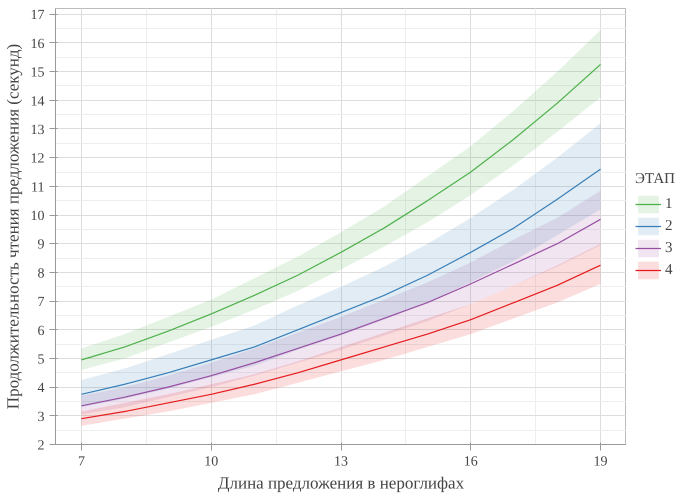 This screenshot has height=495, width=694. Describe the element at coordinates (601, 462) in the screenshot. I see `x-tick-label: 19` at that location.